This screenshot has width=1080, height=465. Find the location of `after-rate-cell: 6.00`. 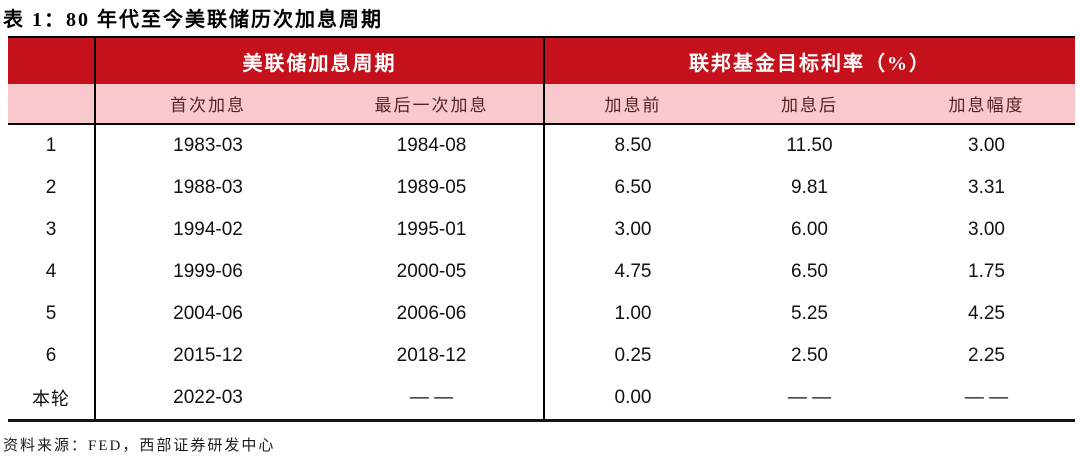

after-rate-cell: 6.00 is located at coordinates (809, 229).